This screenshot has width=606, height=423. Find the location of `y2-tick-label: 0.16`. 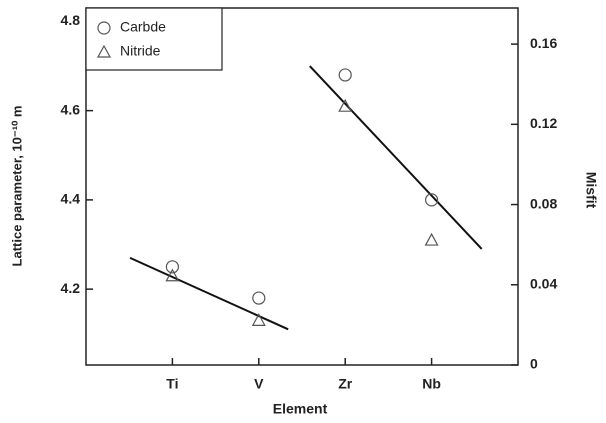

y2-tick-label: 0.16 is located at coordinates (543, 43).